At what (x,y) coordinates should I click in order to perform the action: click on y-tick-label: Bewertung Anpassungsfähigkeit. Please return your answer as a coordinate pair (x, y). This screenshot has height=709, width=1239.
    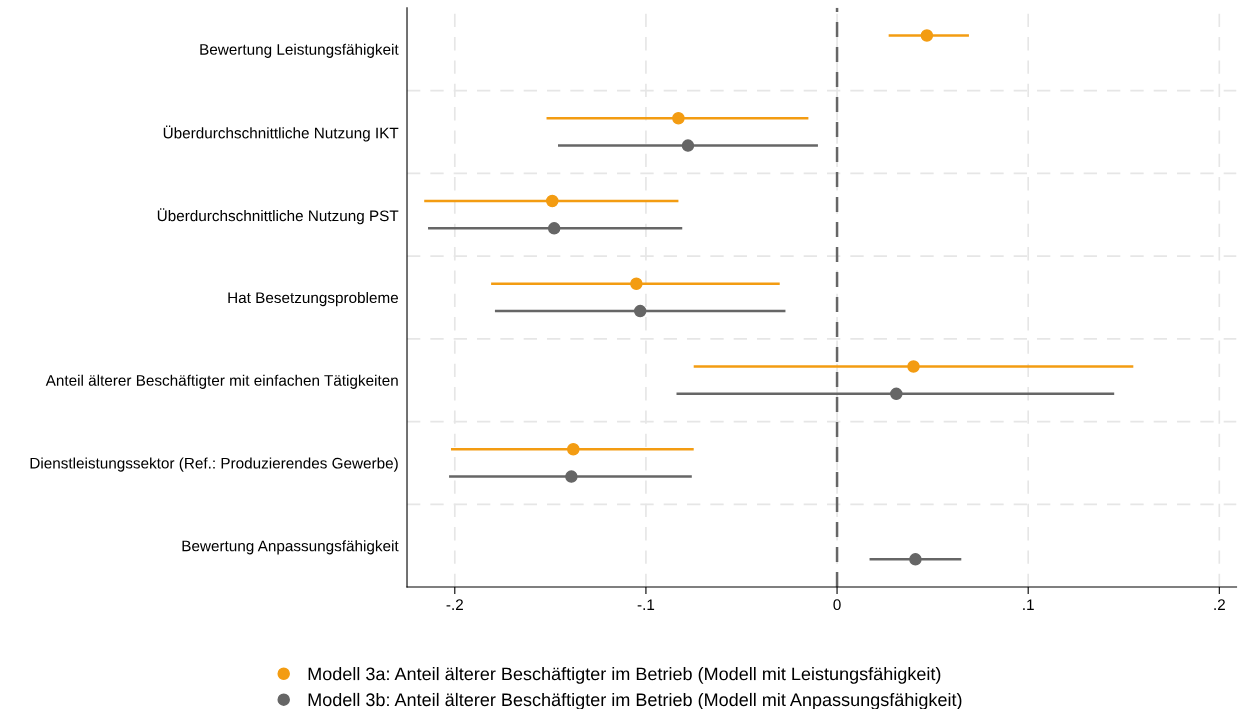
    Looking at the image, I should click on (290, 547).